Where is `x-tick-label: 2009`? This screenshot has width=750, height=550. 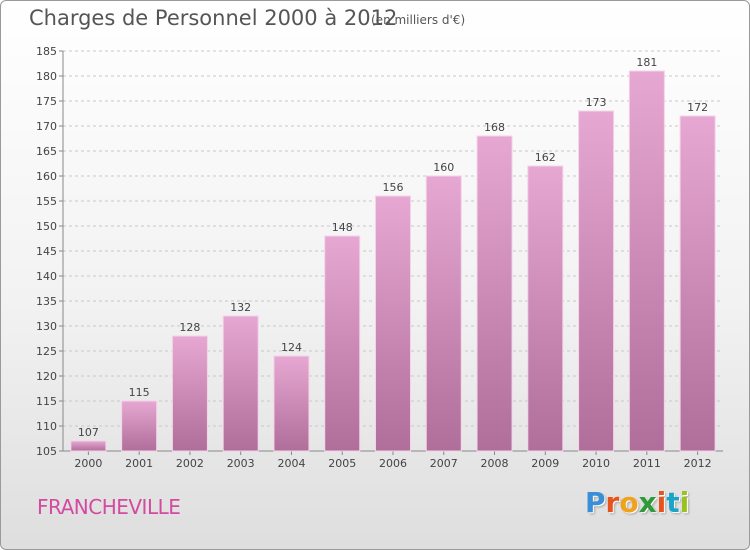 x-tick-label: 2009 is located at coordinates (545, 463).